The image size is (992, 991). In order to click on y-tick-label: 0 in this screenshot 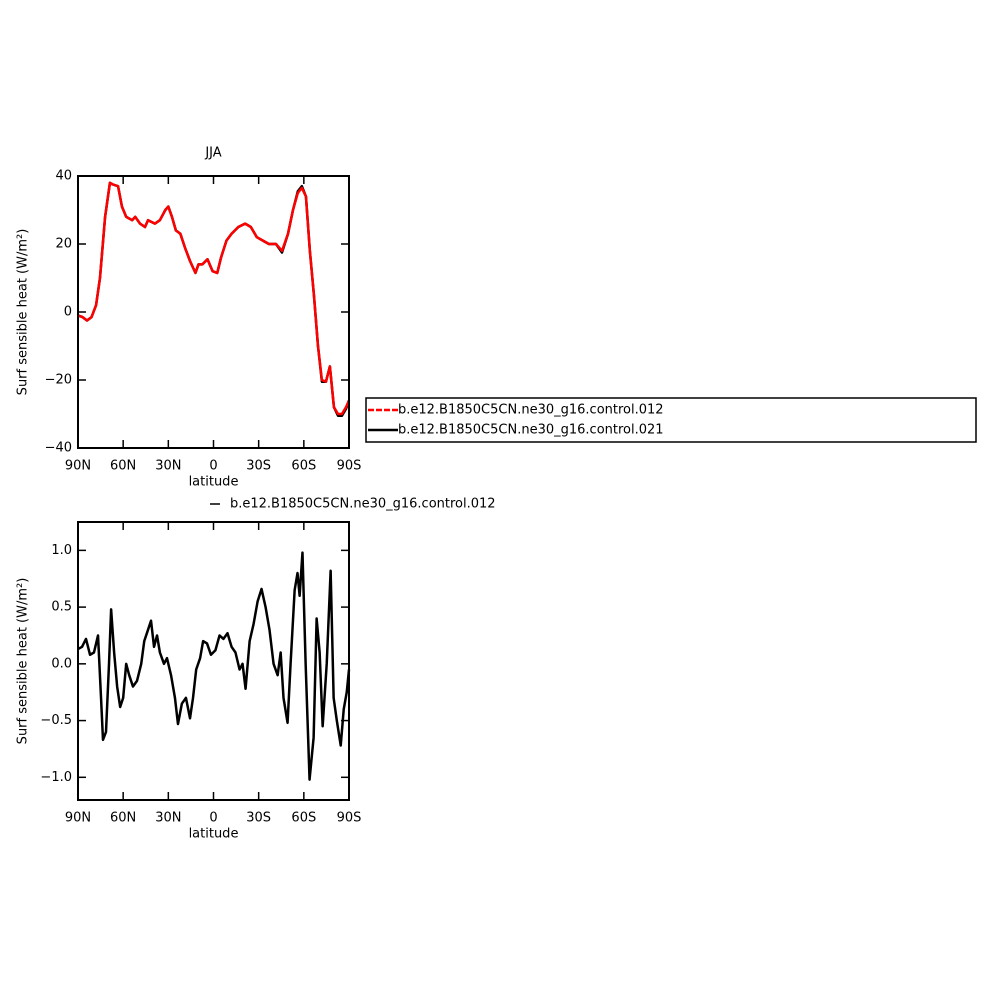, I will do `click(68, 312)`.